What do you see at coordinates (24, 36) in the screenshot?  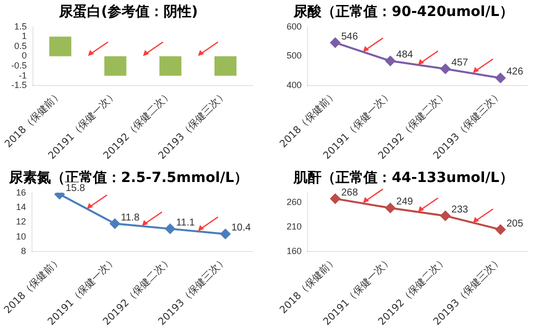 I see `y-tick-label: 1` at bounding box center [24, 36].